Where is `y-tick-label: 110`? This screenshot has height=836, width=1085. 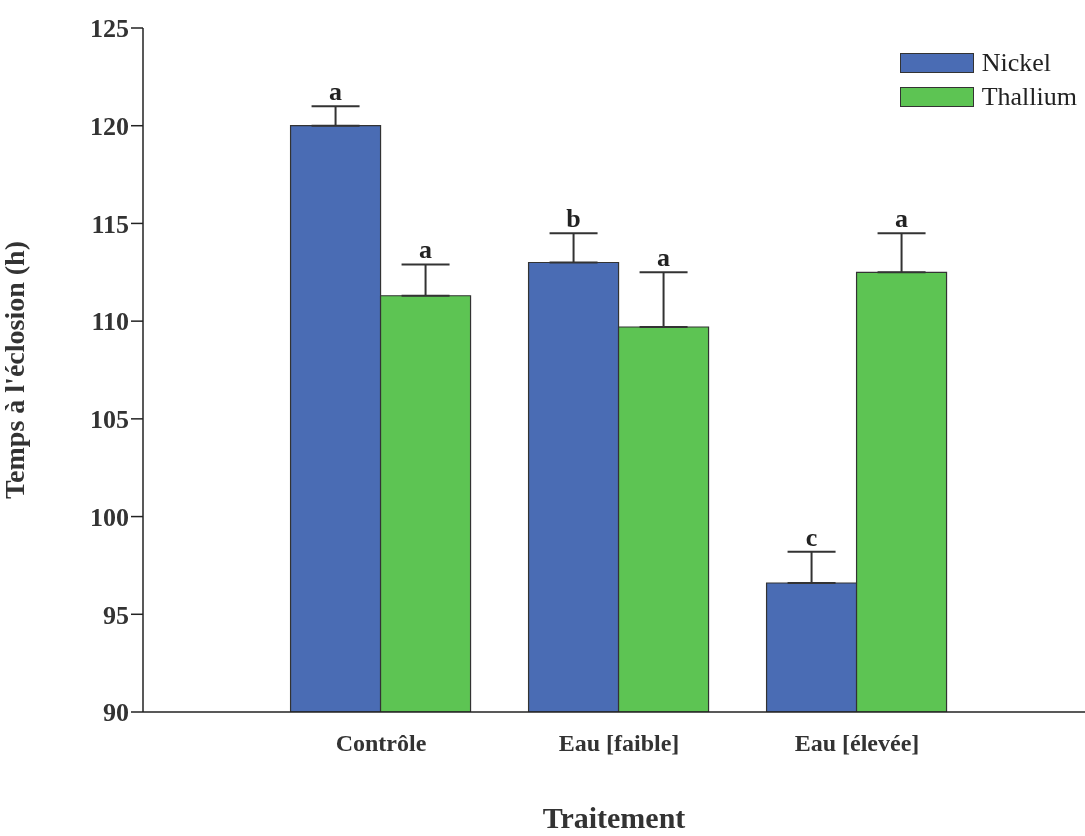 y-tick-label: 110 is located at coordinates (110, 322).